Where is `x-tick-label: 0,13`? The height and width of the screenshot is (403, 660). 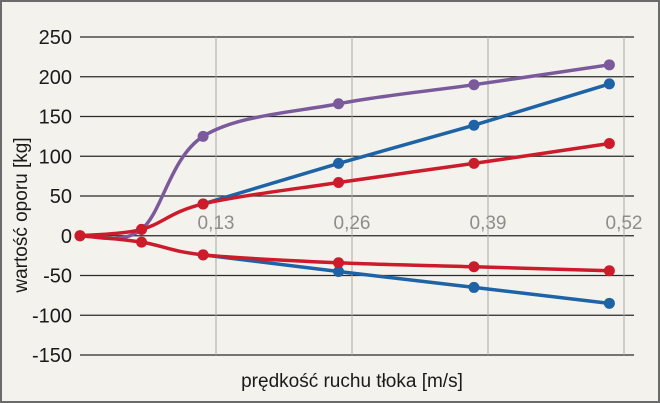
x-tick-label: 0,13 is located at coordinates (216, 223).